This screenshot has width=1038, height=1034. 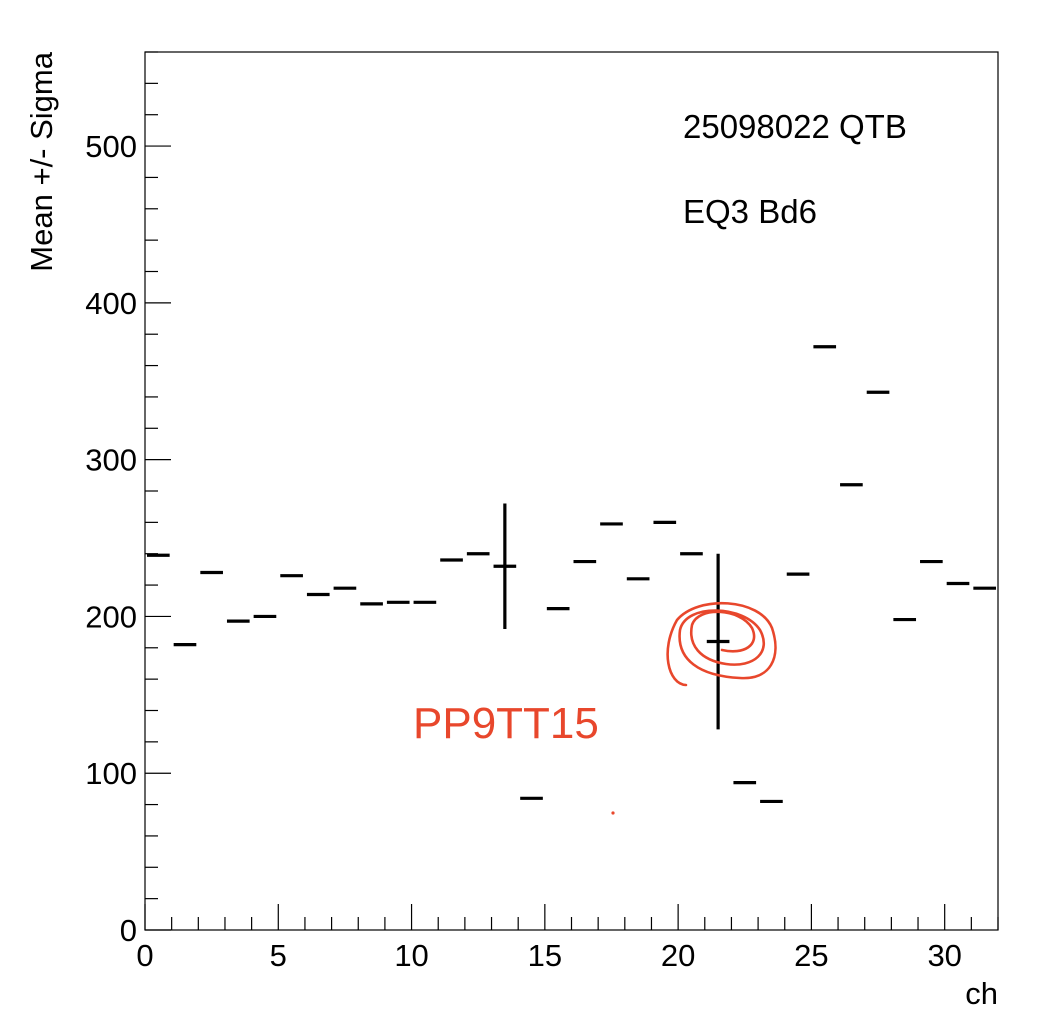 I want to click on annotation-board: EQ3 Bd6, so click(x=750, y=211).